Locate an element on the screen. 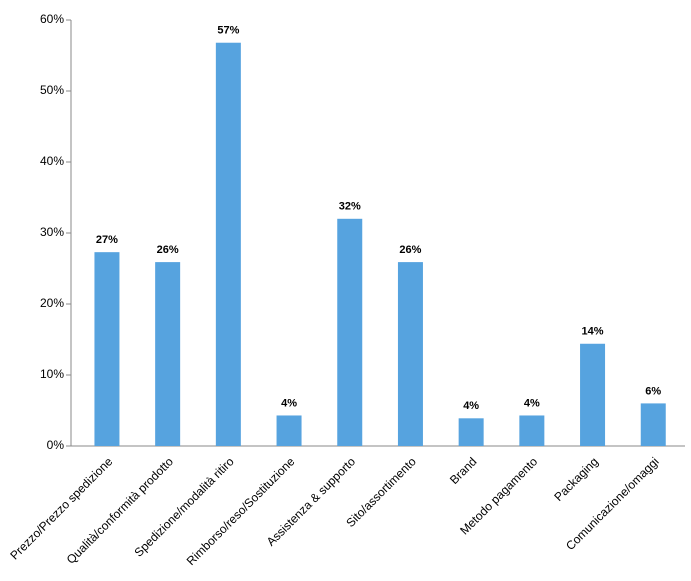  x-tick-label: Prezzo/Prezzo spedizione is located at coordinates (61, 508).